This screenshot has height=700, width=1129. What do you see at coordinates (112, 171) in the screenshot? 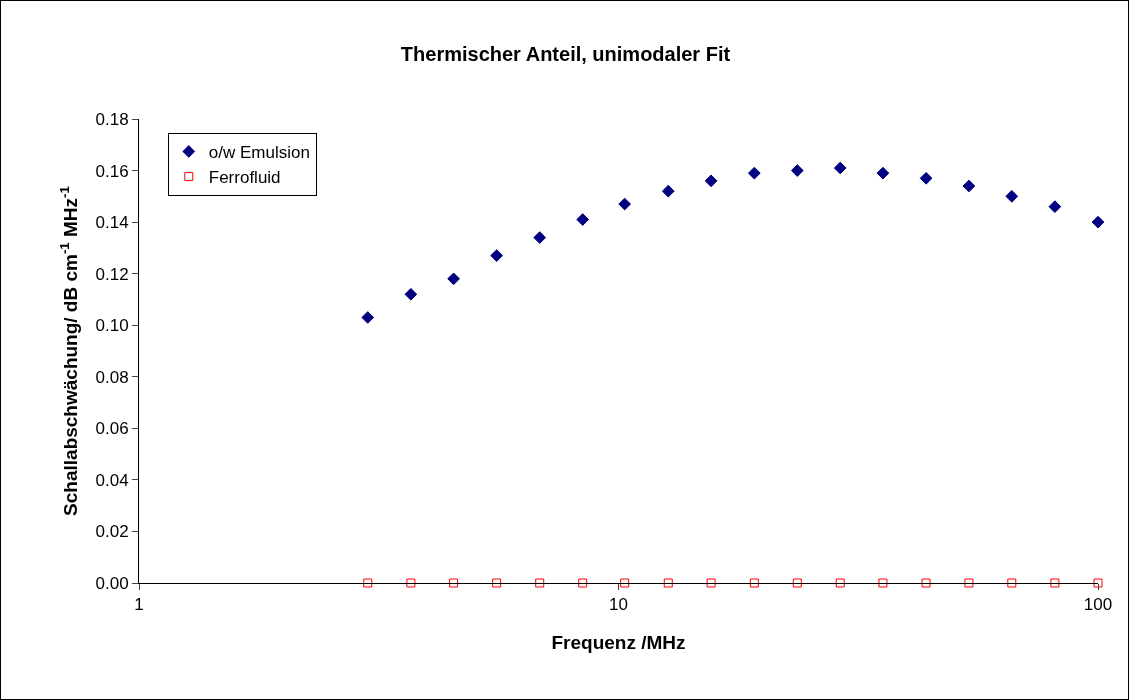
I see `y-tick-label: 0.16` at bounding box center [112, 171].